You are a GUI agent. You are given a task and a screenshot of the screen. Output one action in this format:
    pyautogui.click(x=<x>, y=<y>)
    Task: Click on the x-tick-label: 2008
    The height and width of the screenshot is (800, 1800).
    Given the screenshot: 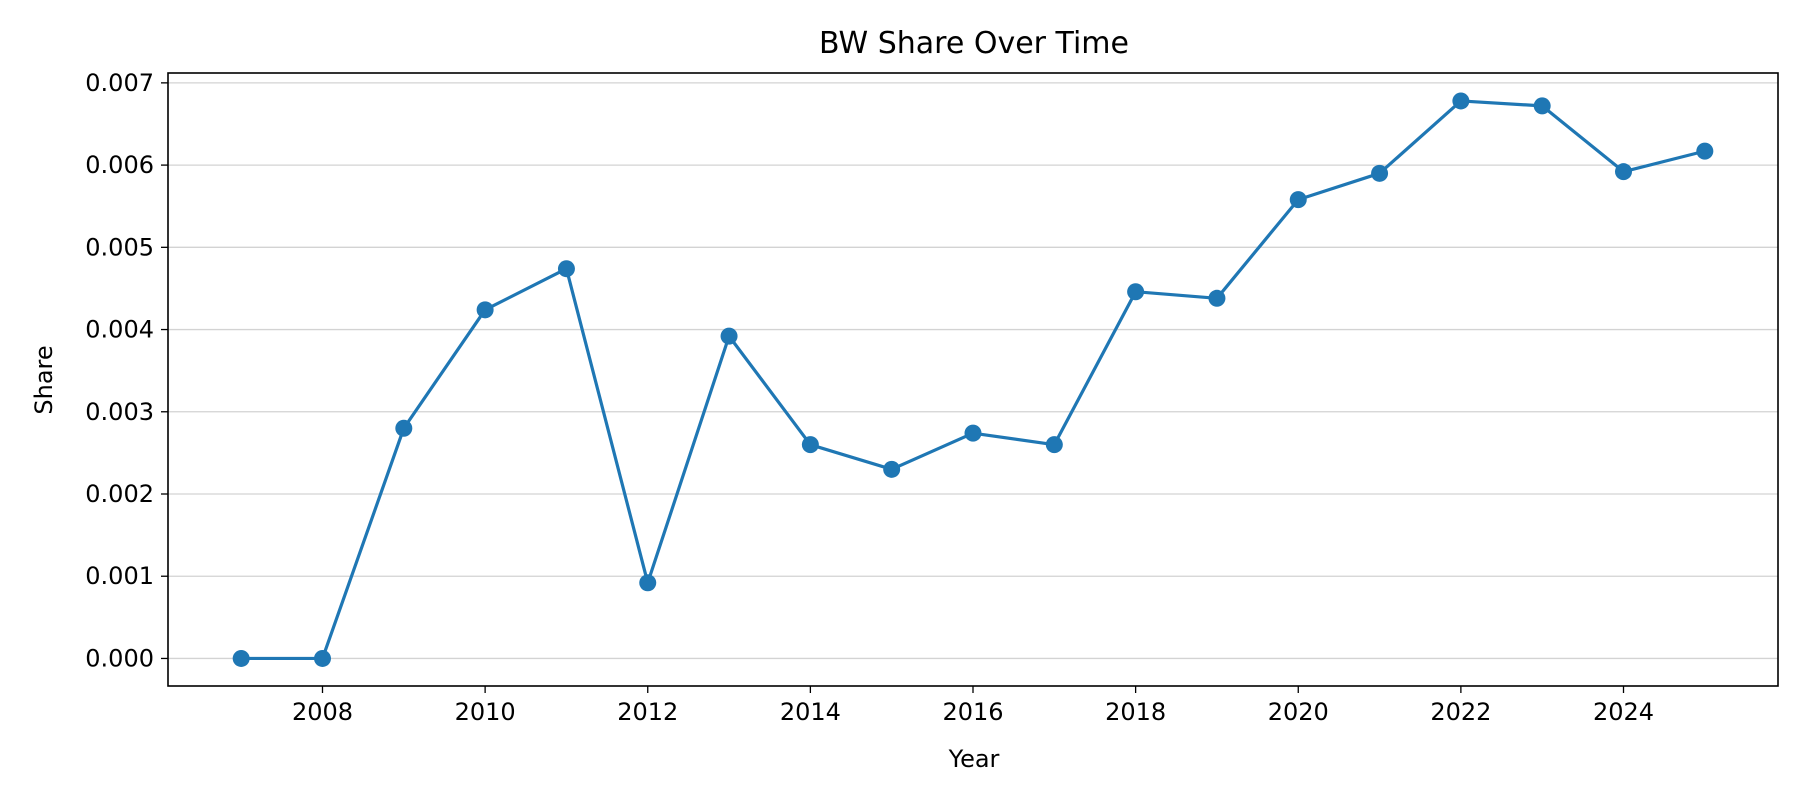 What is the action you would take?
    pyautogui.click(x=322, y=712)
    